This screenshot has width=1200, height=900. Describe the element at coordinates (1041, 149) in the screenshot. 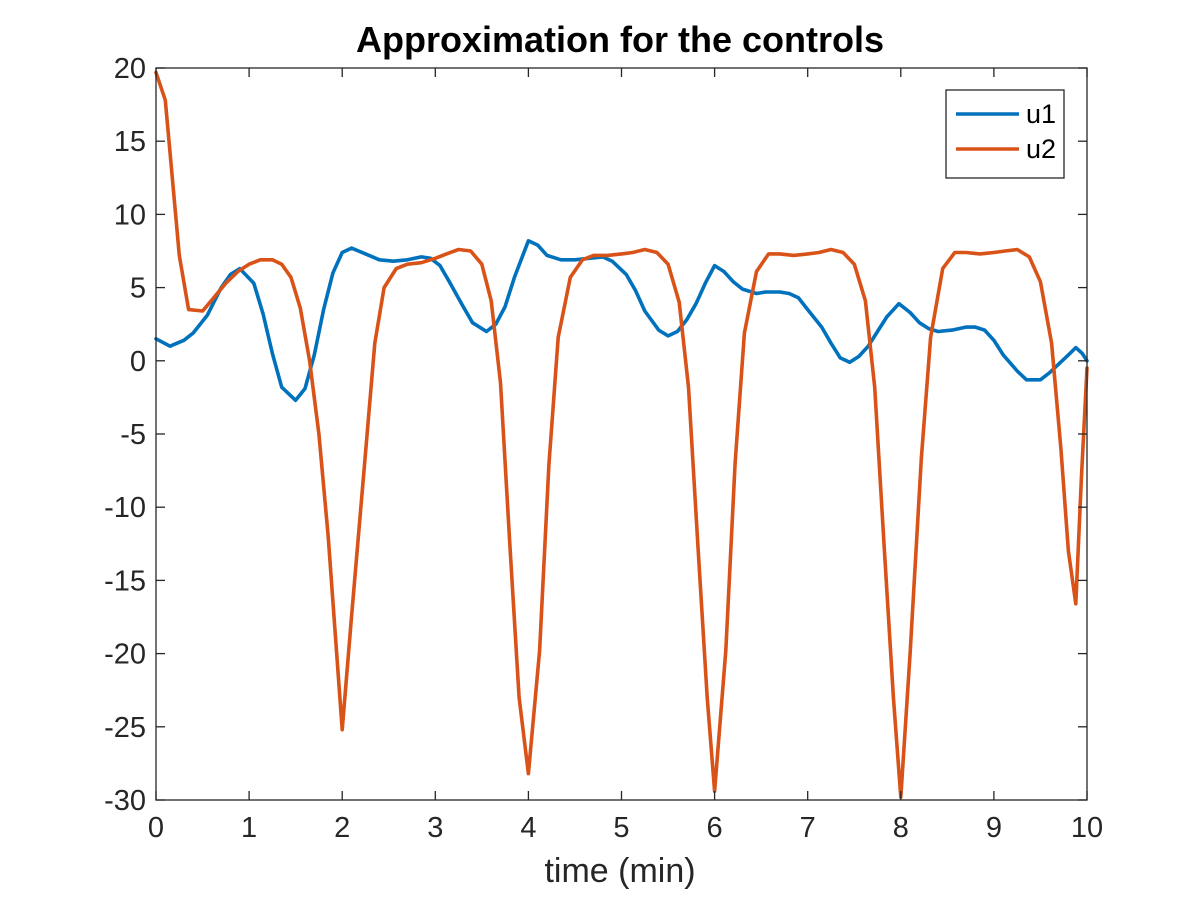

I see `legend-label-u2: u2` at that location.